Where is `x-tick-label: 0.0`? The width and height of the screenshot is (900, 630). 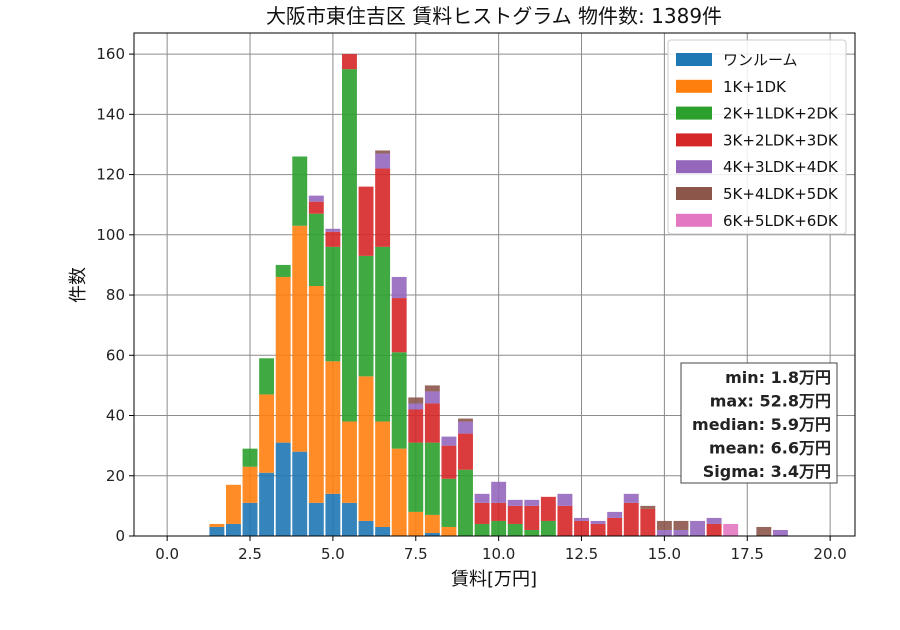 x-tick-label: 0.0 is located at coordinates (167, 554).